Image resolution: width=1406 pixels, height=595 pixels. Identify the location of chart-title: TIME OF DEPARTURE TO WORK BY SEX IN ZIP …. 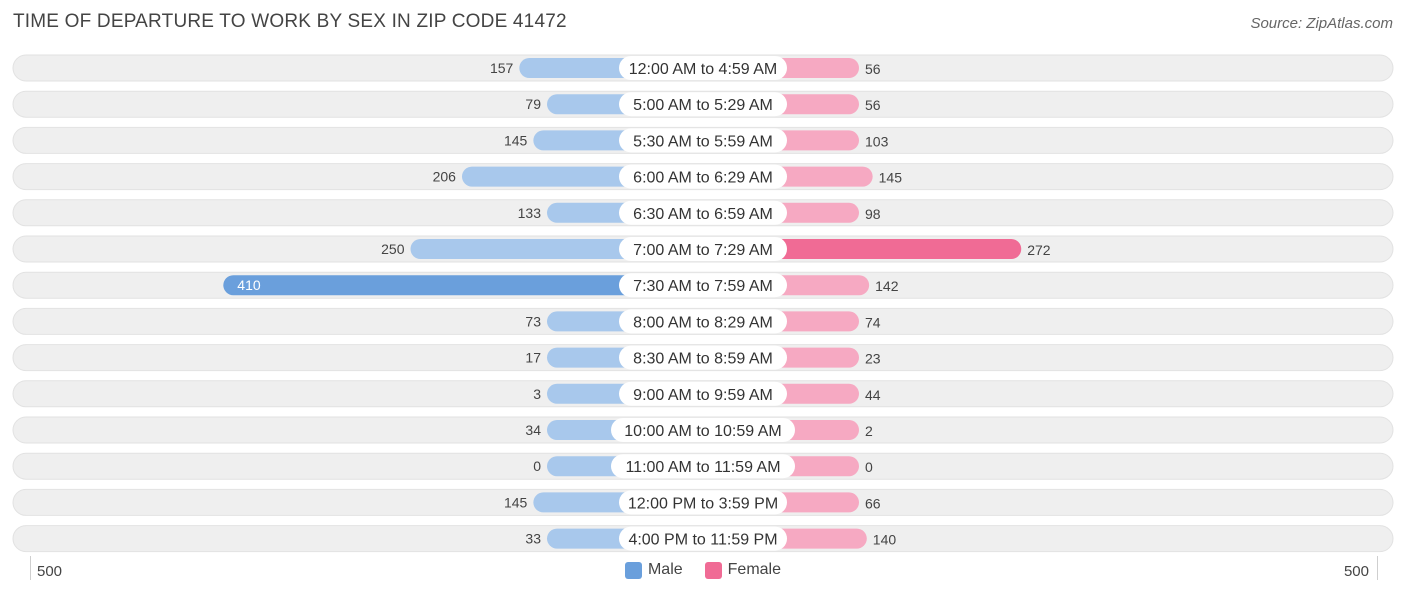
(290, 21).